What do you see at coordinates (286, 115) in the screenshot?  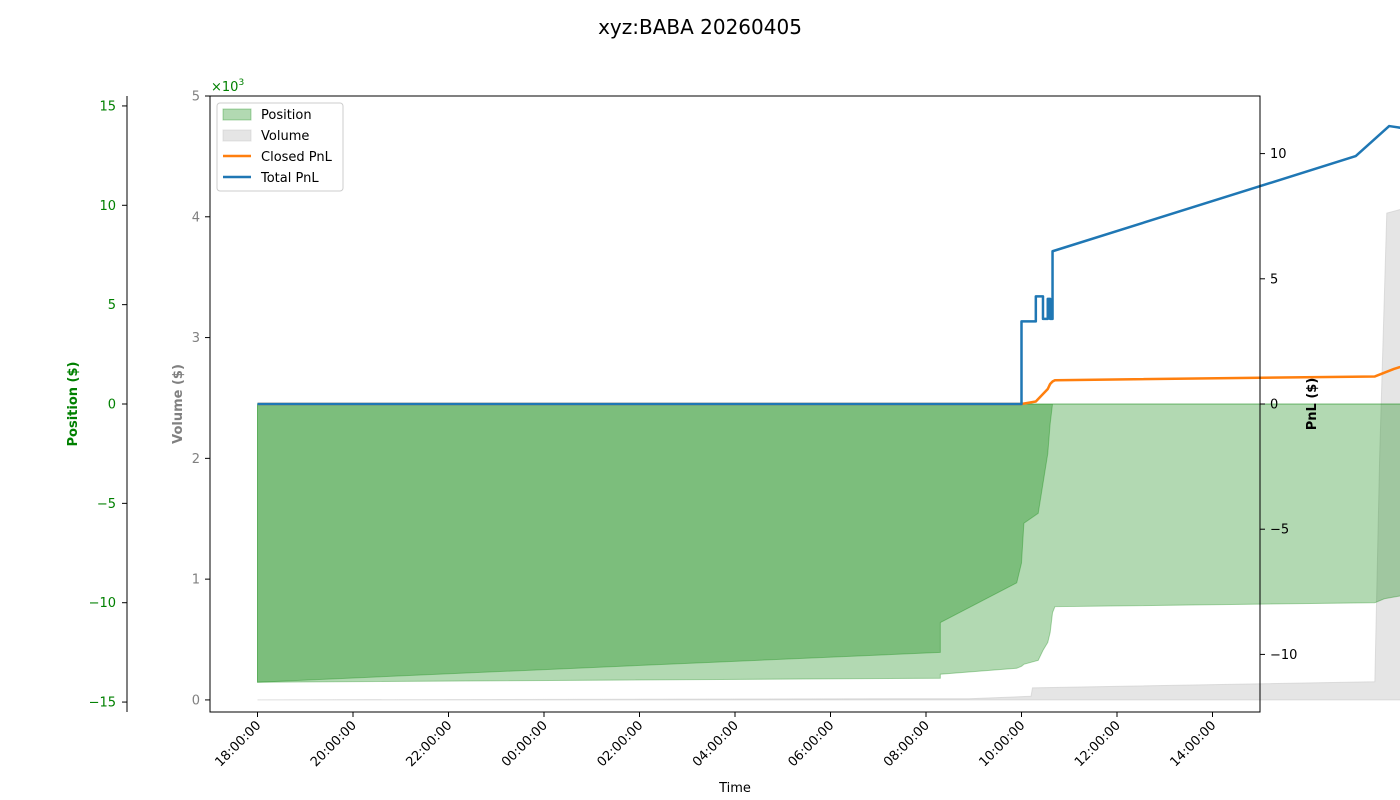 I see `legend-label-position: Position` at bounding box center [286, 115].